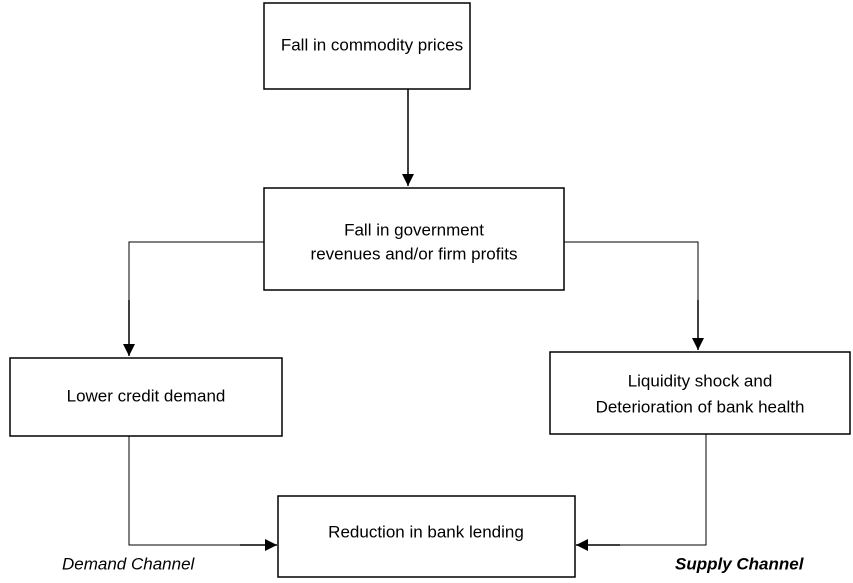 The image size is (853, 583). Describe the element at coordinates (372, 44) in the screenshot. I see `node-label: Fall in commodity prices` at that location.